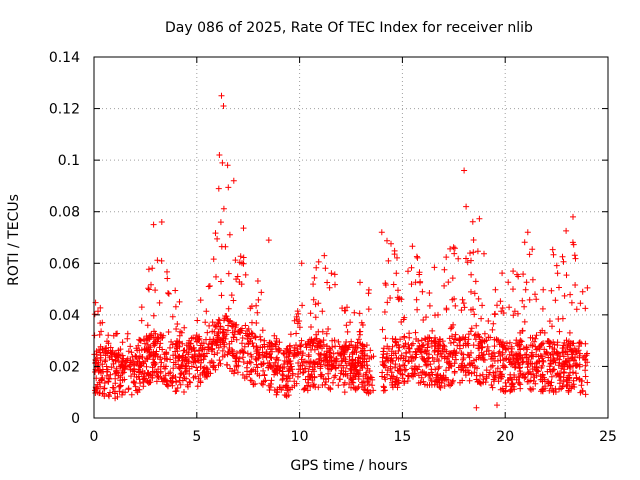 This screenshot has height=480, width=640. What do you see at coordinates (64, 367) in the screenshot?
I see `y-tick-label: 0.02` at bounding box center [64, 367].